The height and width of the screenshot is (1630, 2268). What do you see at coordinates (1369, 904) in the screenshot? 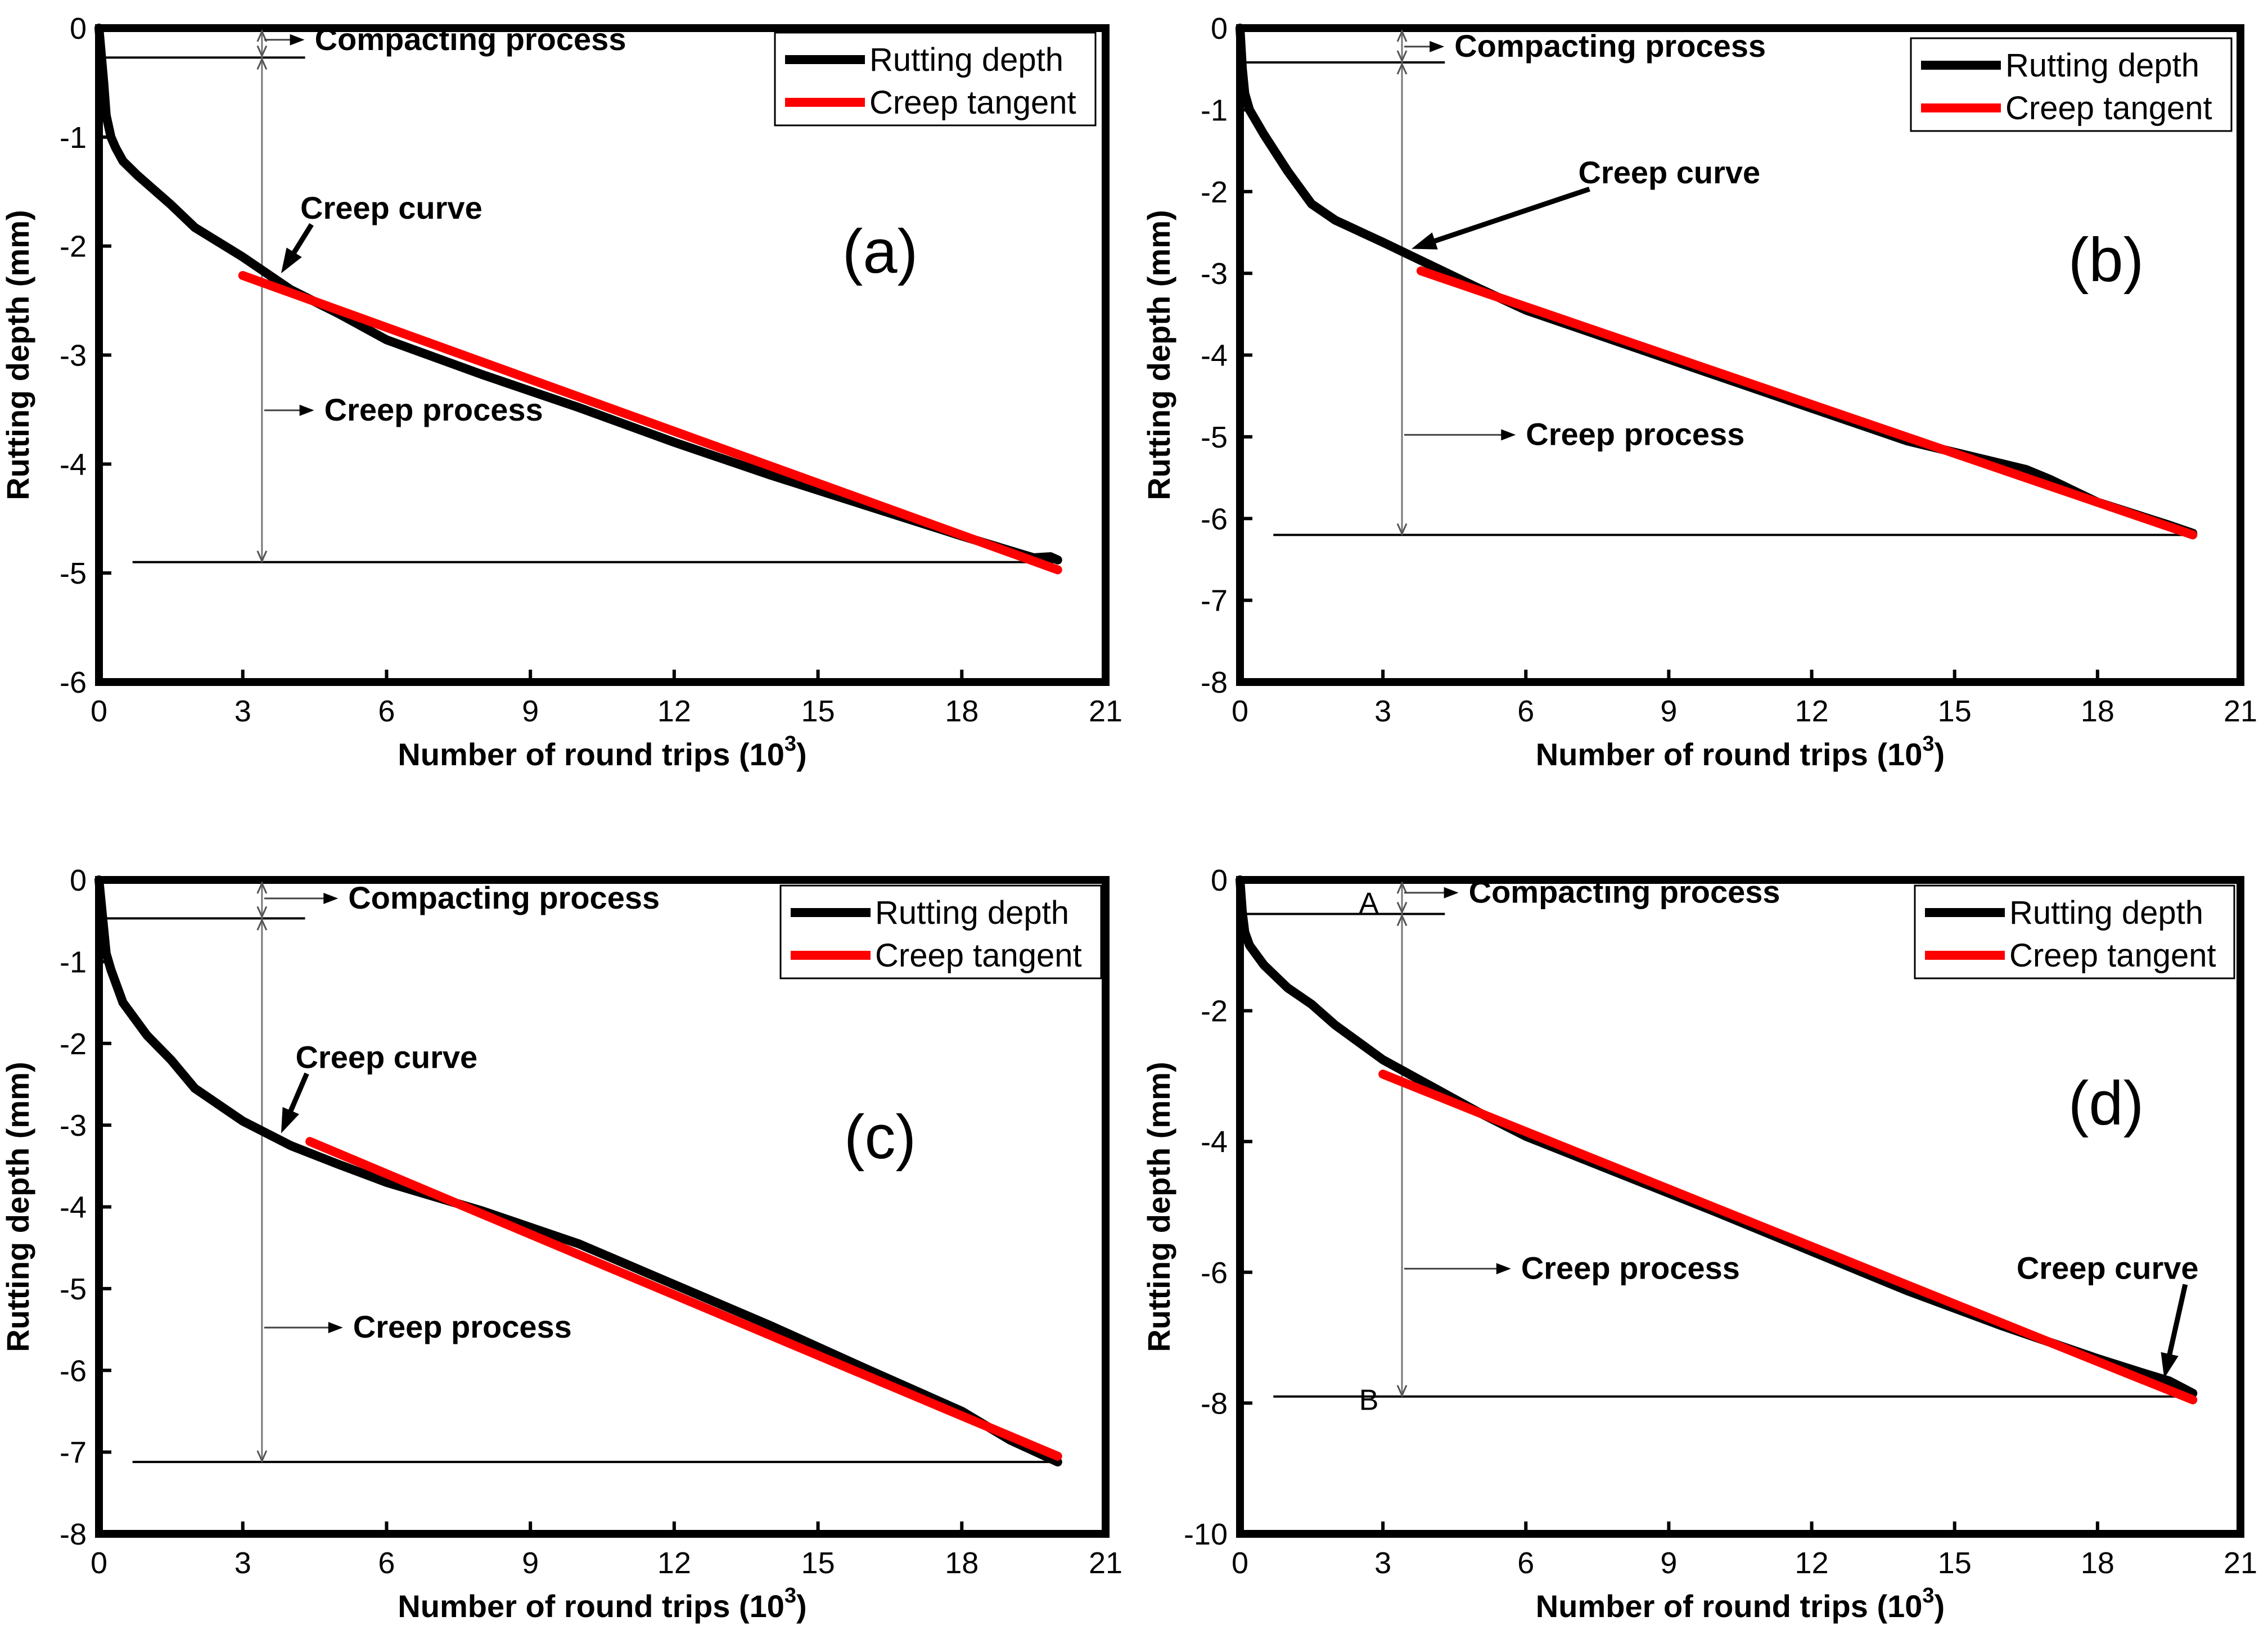
I see `point-label-a: A` at bounding box center [1369, 904].